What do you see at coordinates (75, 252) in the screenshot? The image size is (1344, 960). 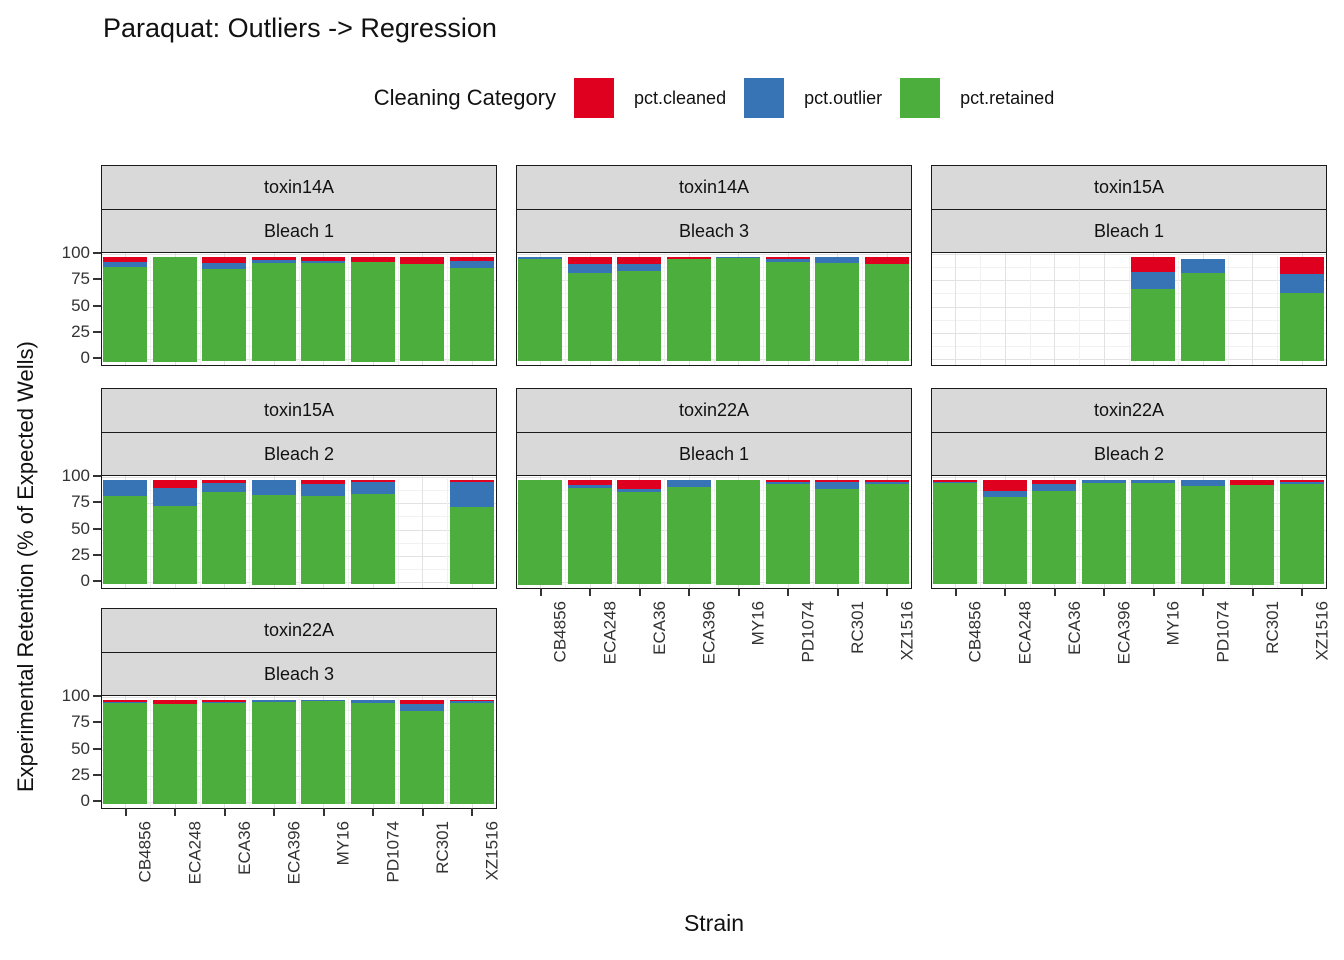 I see `y-tick-label: 100` at bounding box center [75, 252].